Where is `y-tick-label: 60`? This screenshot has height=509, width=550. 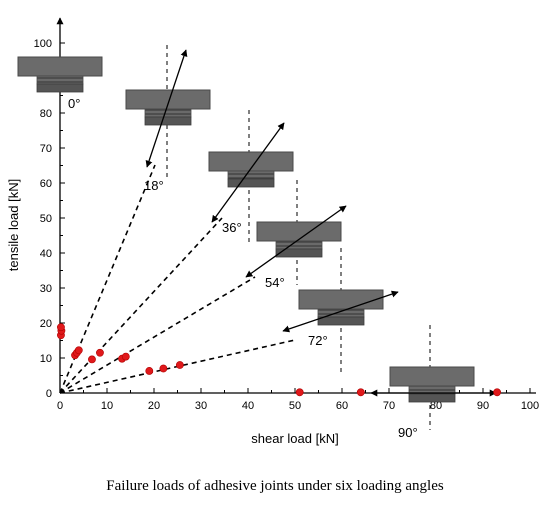
y-tick-label: 60 is located at coordinates (46, 184).